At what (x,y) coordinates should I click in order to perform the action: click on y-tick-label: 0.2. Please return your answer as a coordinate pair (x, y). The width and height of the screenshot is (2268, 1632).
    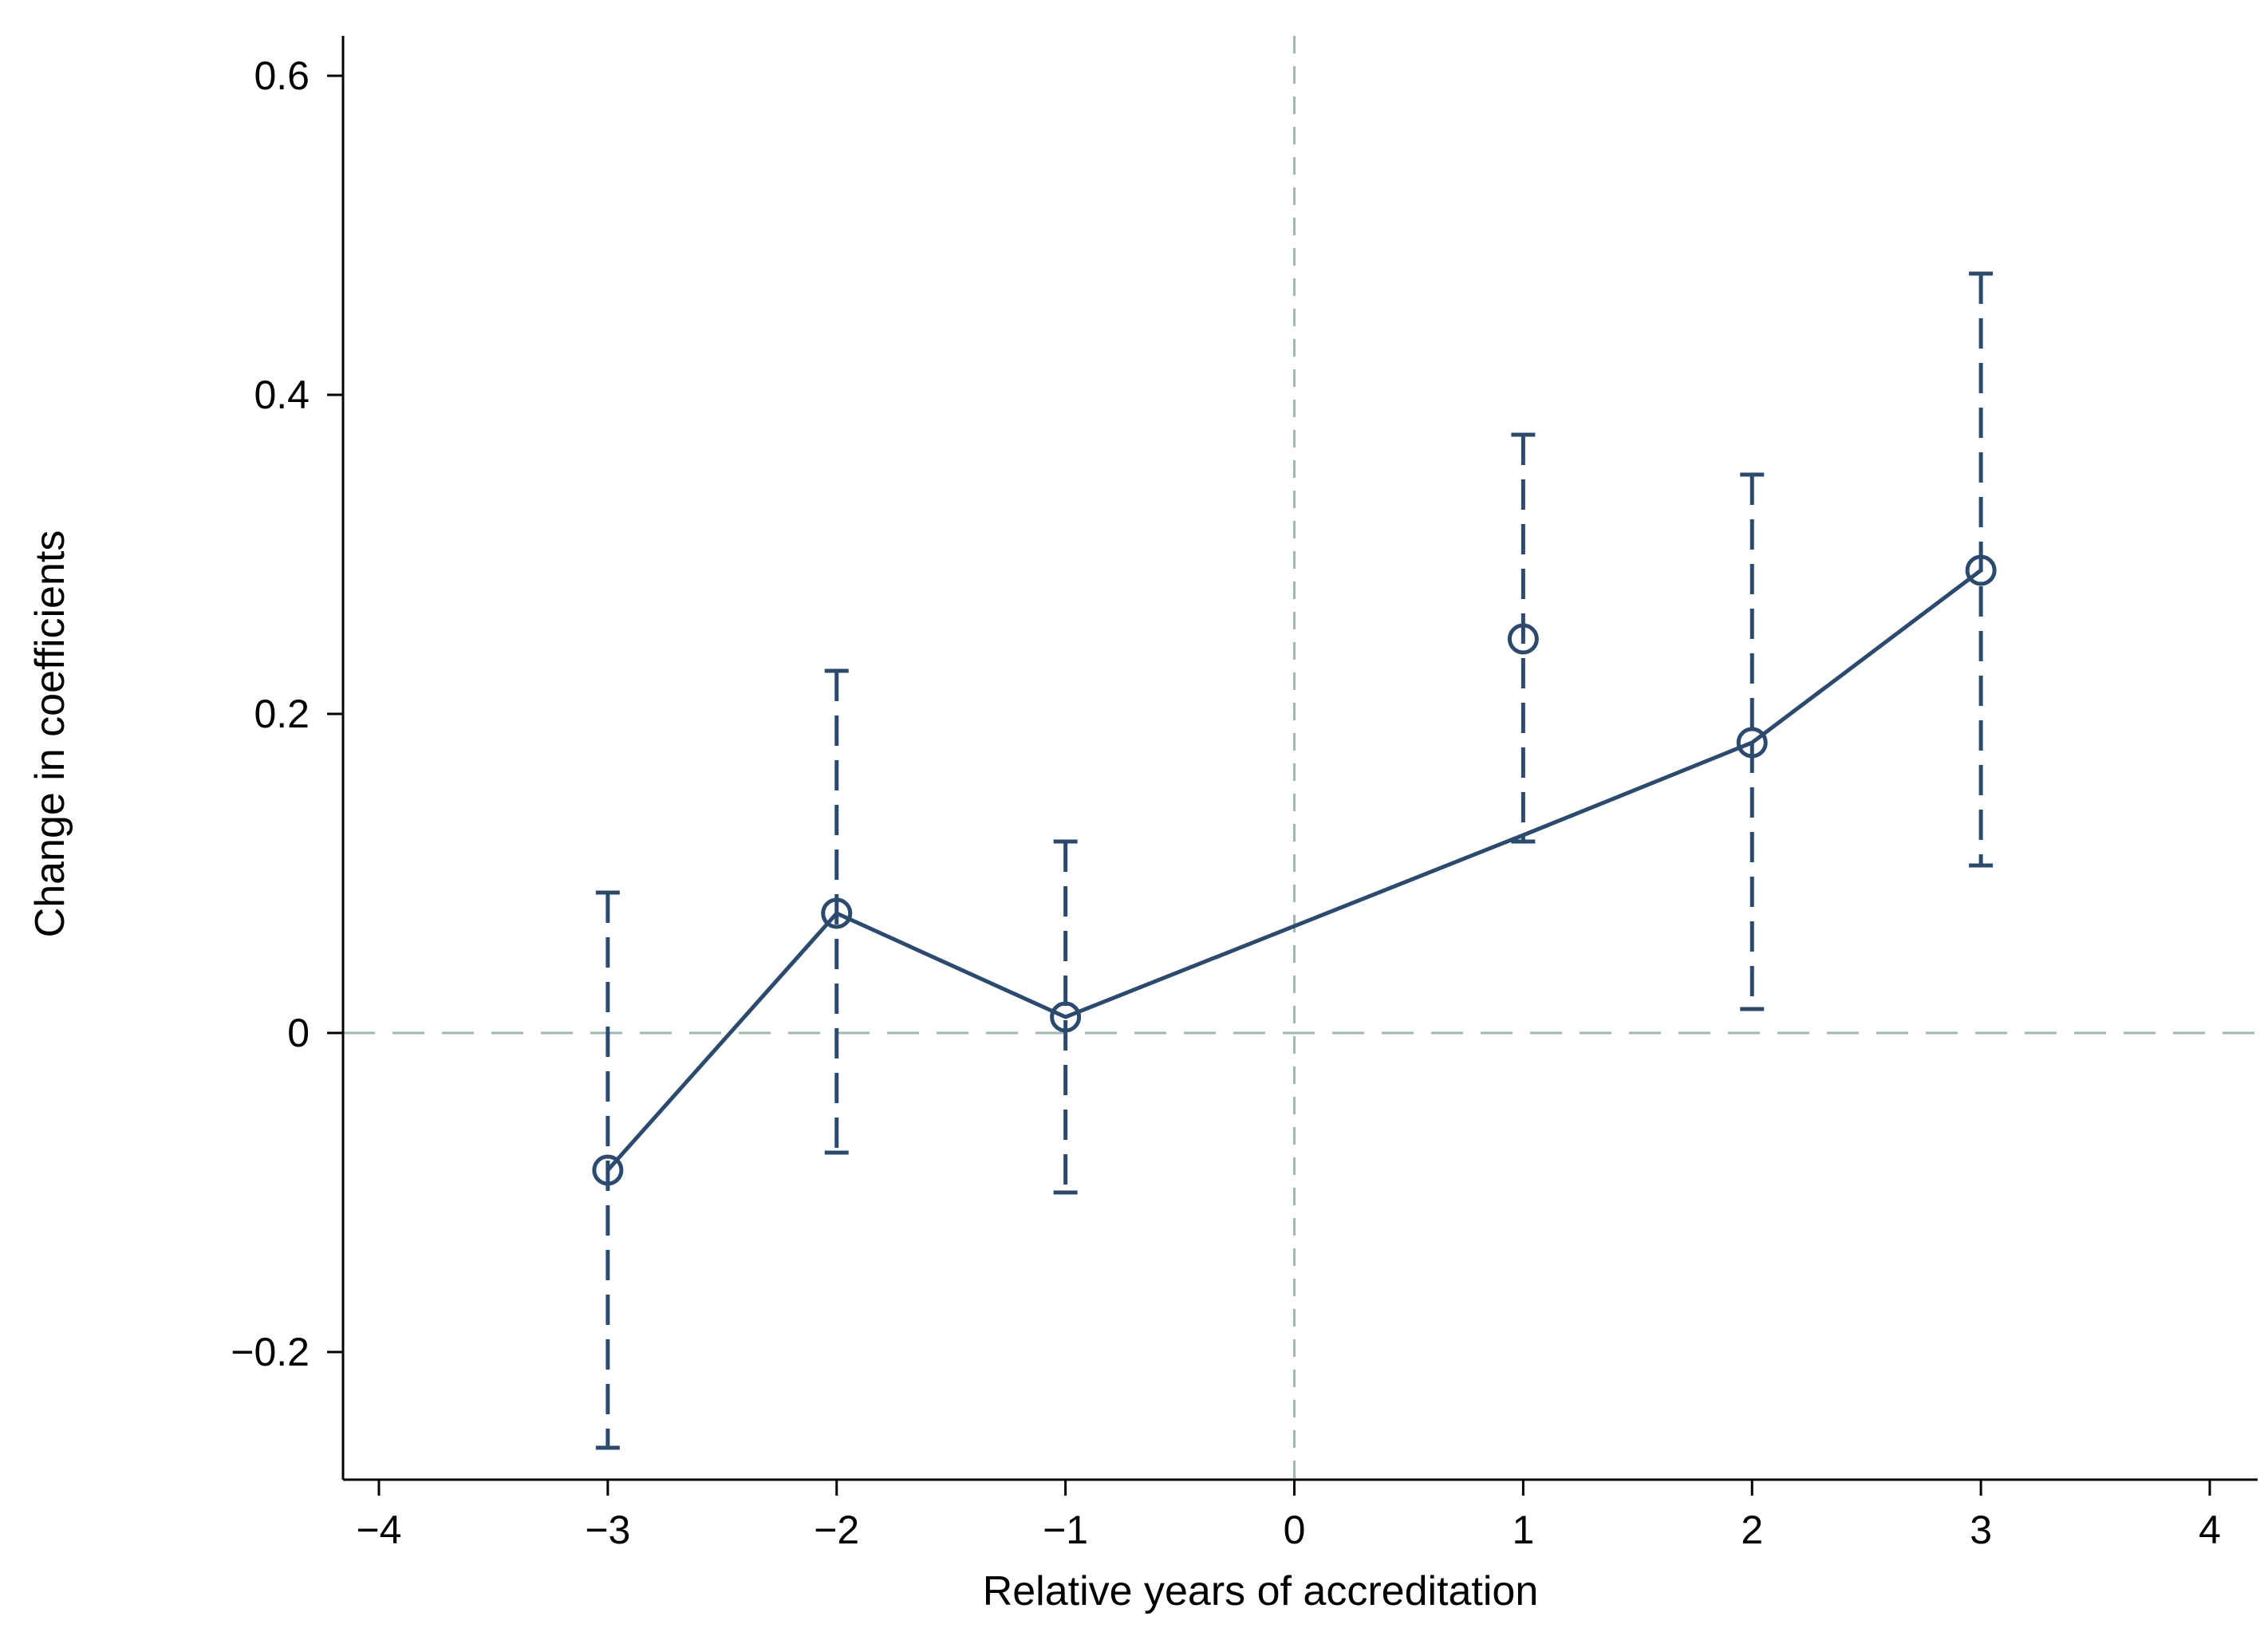
    Looking at the image, I should click on (282, 714).